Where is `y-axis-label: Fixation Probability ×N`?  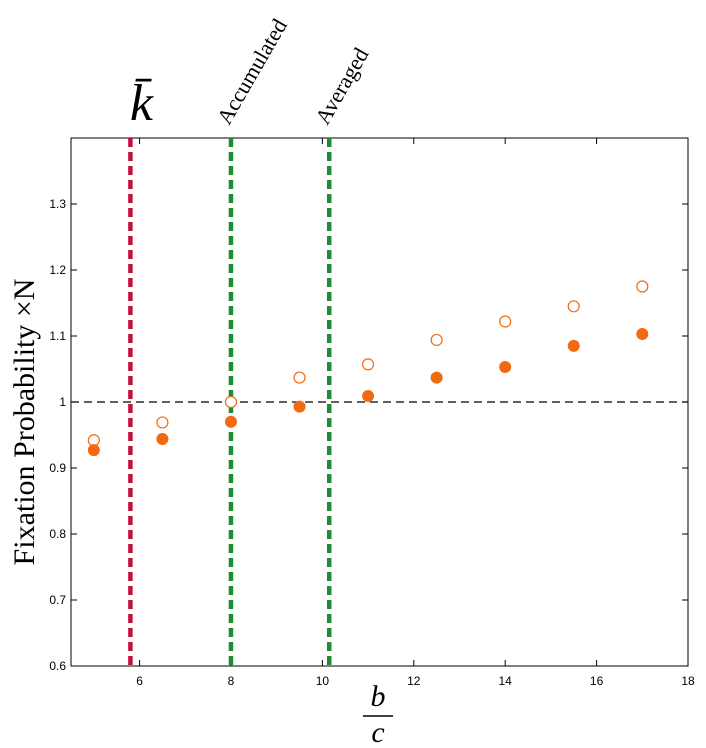 y-axis-label: Fixation Probability ×N is located at coordinates (24, 422).